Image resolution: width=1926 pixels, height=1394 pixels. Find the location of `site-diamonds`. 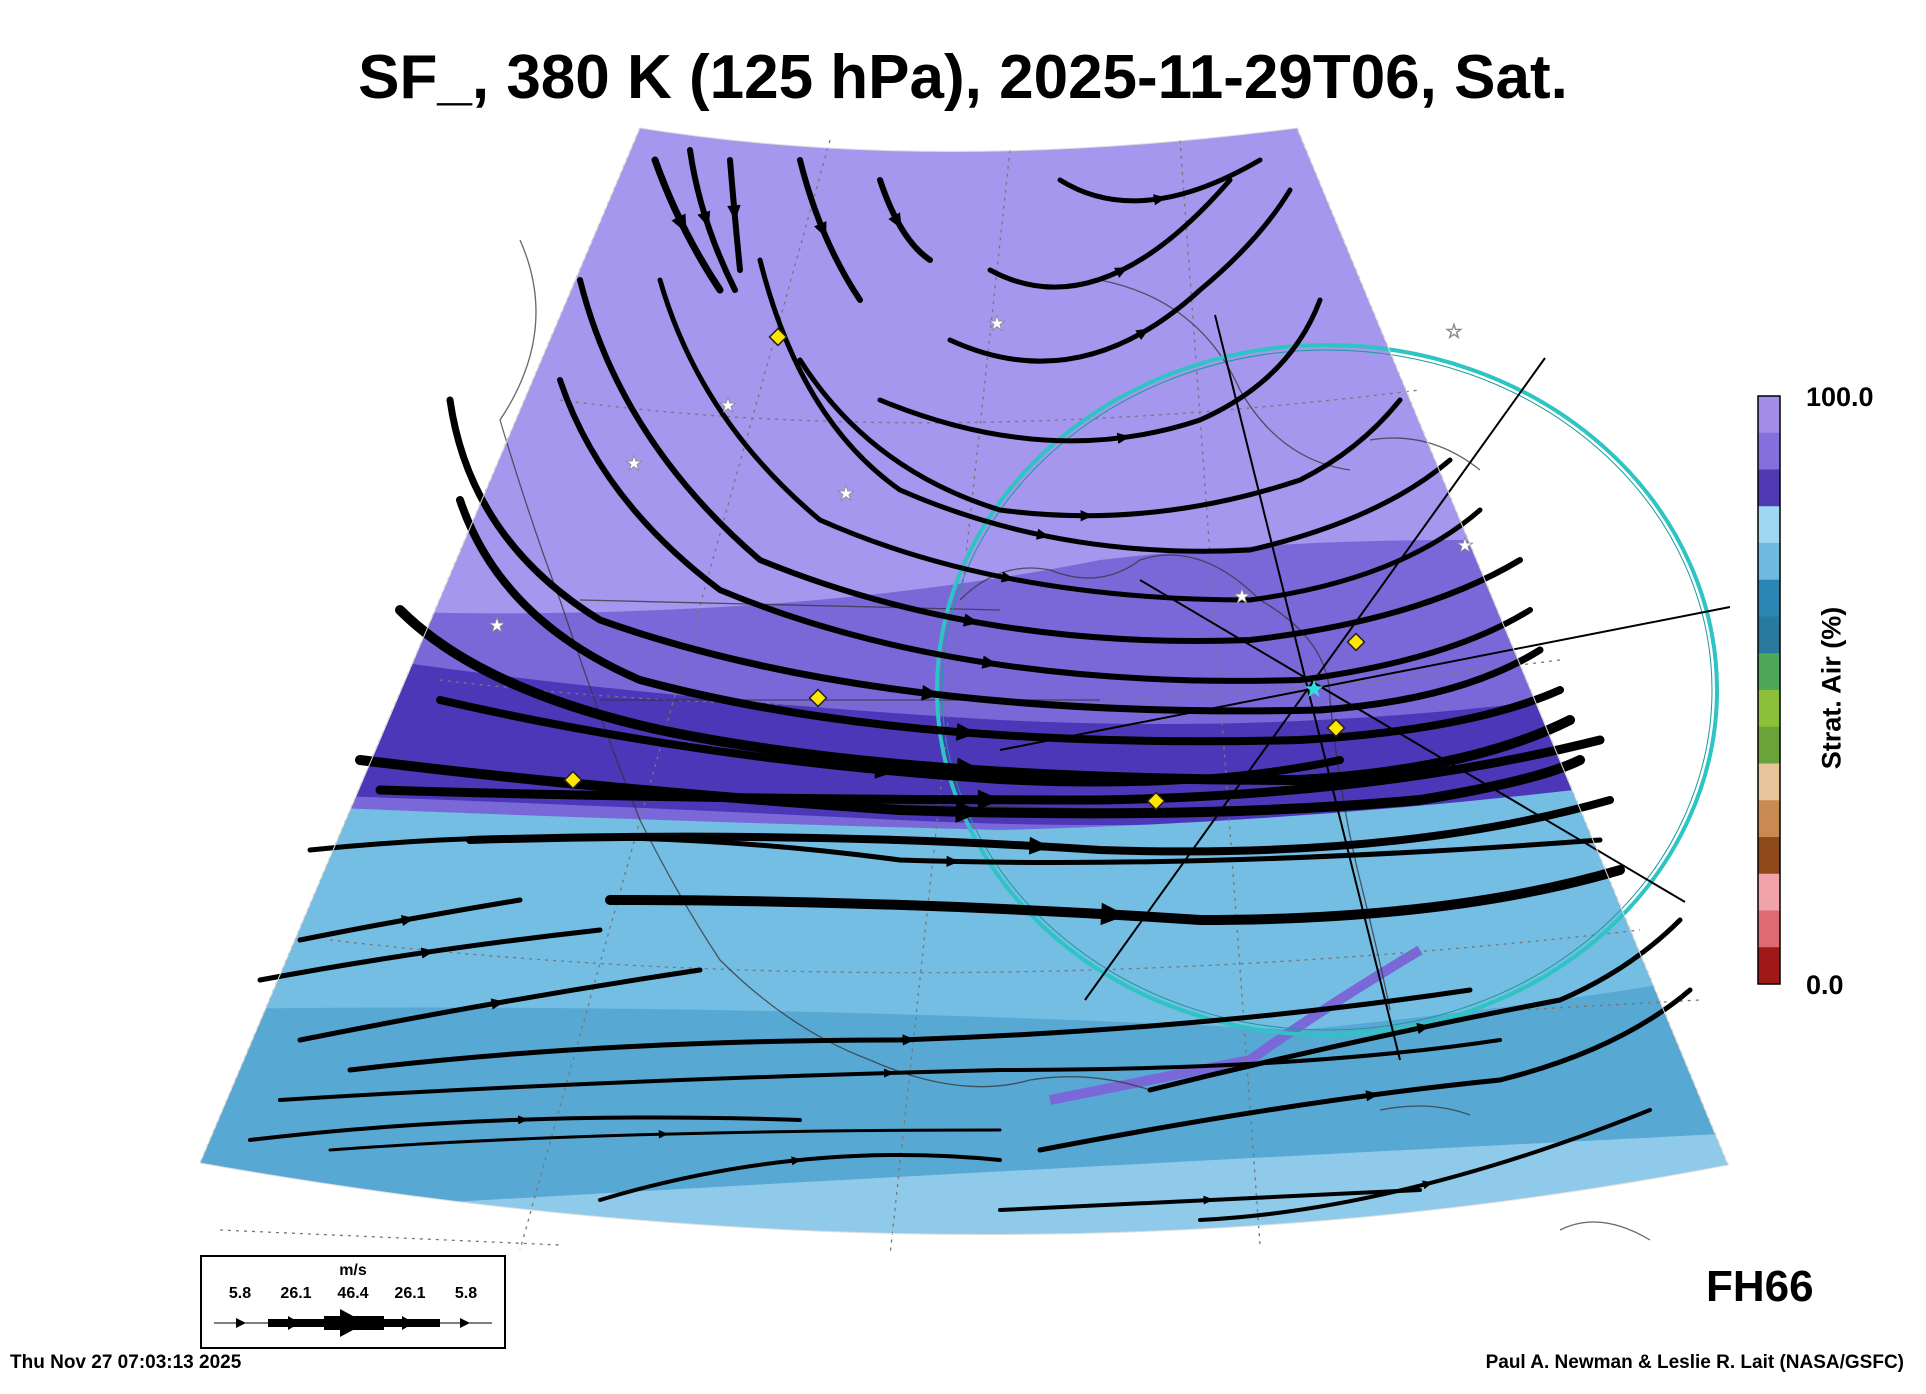

site-diamonds is located at coordinates (964, 569).